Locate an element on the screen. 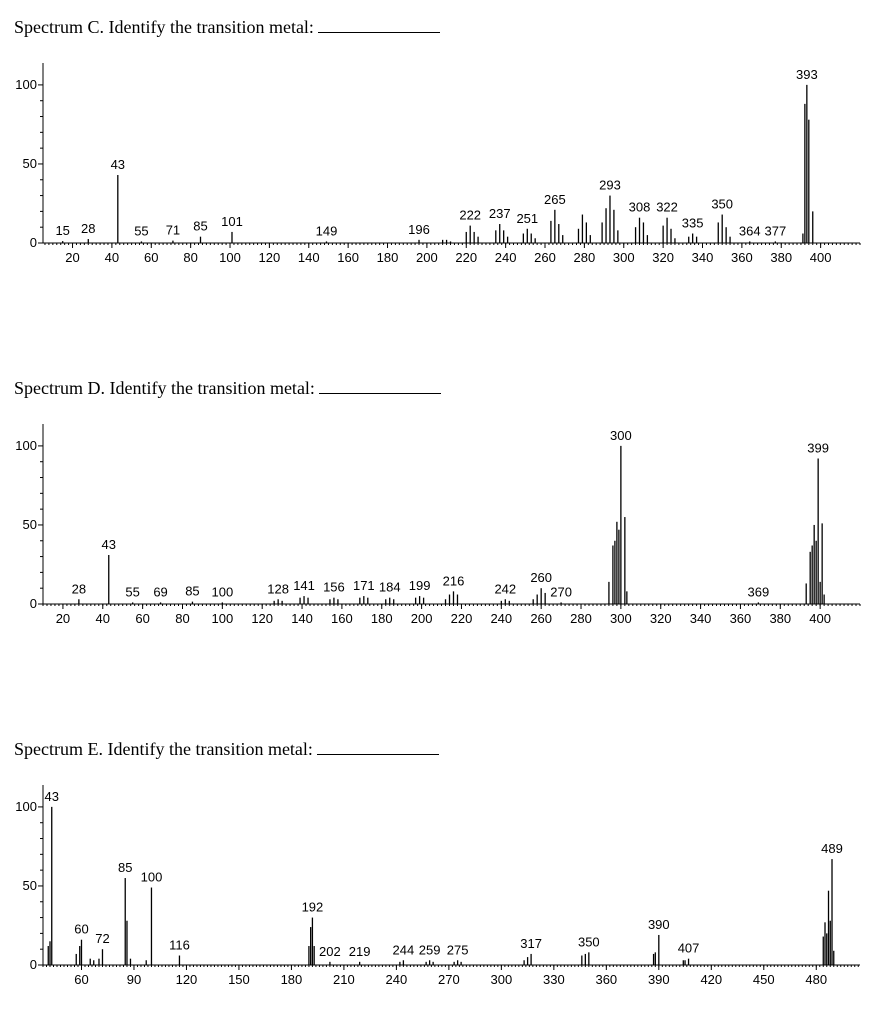 The height and width of the screenshot is (1024, 892). peak-label: 242 is located at coordinates (505, 588).